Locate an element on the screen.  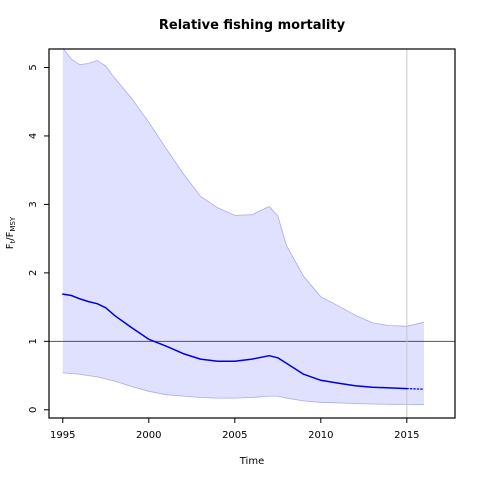
chart-title: Relative fishing mortality is located at coordinates (252, 25).